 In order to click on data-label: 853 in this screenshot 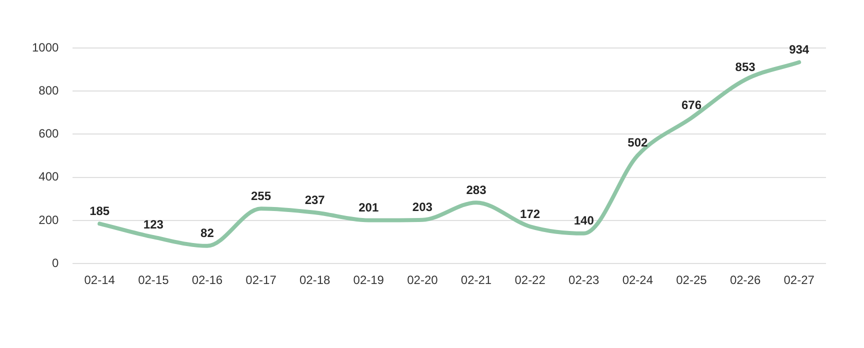, I will do `click(745, 67)`.